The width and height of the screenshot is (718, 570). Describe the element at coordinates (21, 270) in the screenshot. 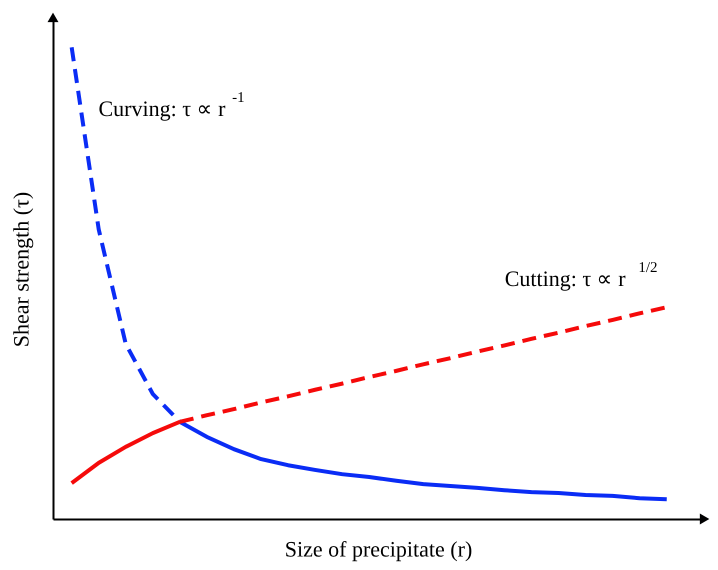

I see `y-axis-title: Shear strength (τ)` at that location.